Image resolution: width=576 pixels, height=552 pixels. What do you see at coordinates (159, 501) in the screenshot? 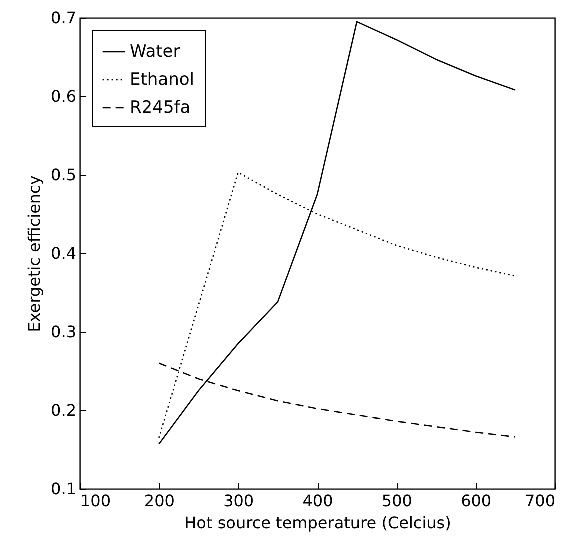
I see `x-tick-label: 200` at bounding box center [159, 501].